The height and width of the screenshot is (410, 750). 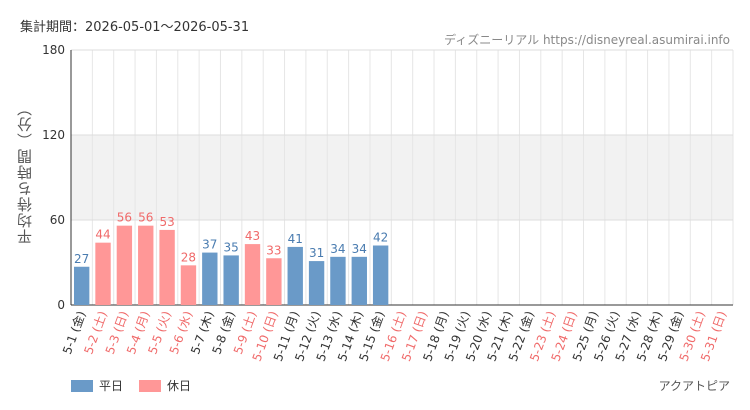 What do you see at coordinates (61, 305) in the screenshot?
I see `y-tick-label: 0` at bounding box center [61, 305].